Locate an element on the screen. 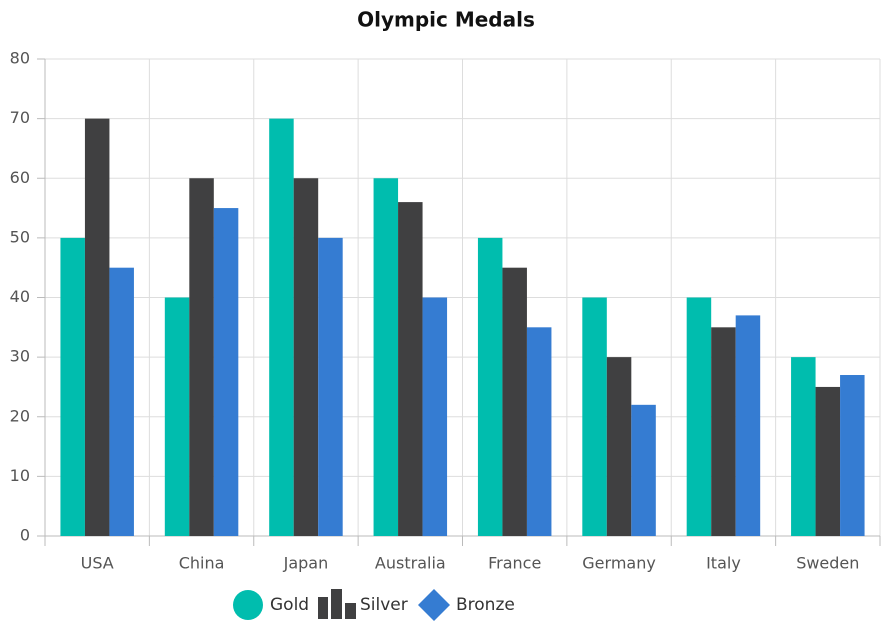 The width and height of the screenshot is (896, 638). y-tick-label: 40 is located at coordinates (20, 296).